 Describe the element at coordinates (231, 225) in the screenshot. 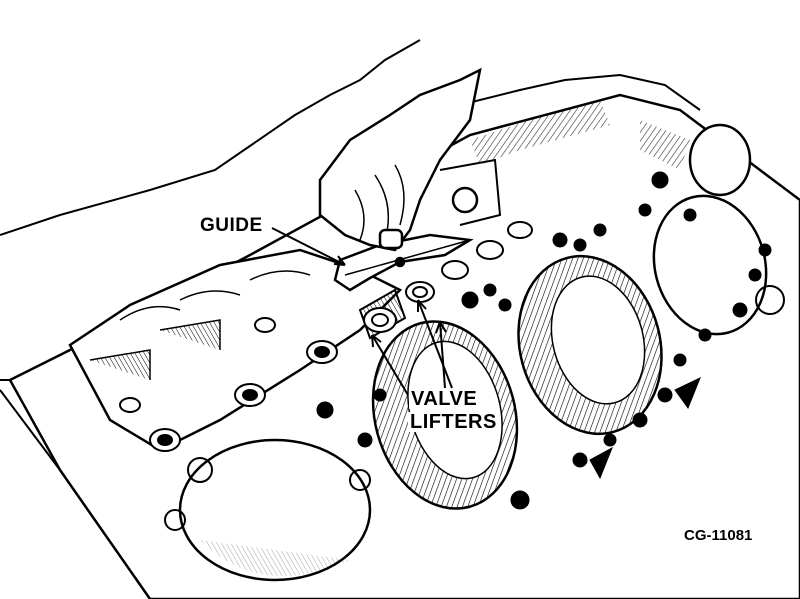

I see `guide-label: GUIDE` at that location.